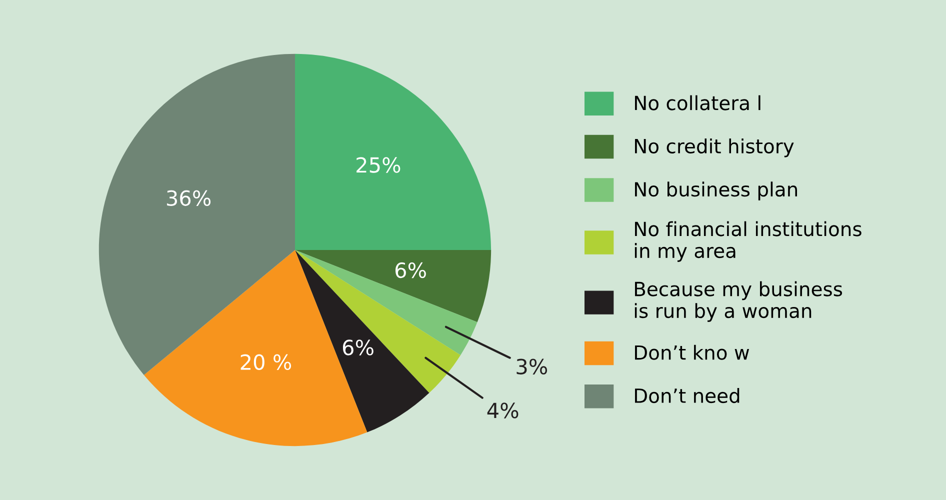 The height and width of the screenshot is (500, 946). What do you see at coordinates (748, 241) in the screenshot?
I see `legend-label: No financial institutions in my area` at bounding box center [748, 241].